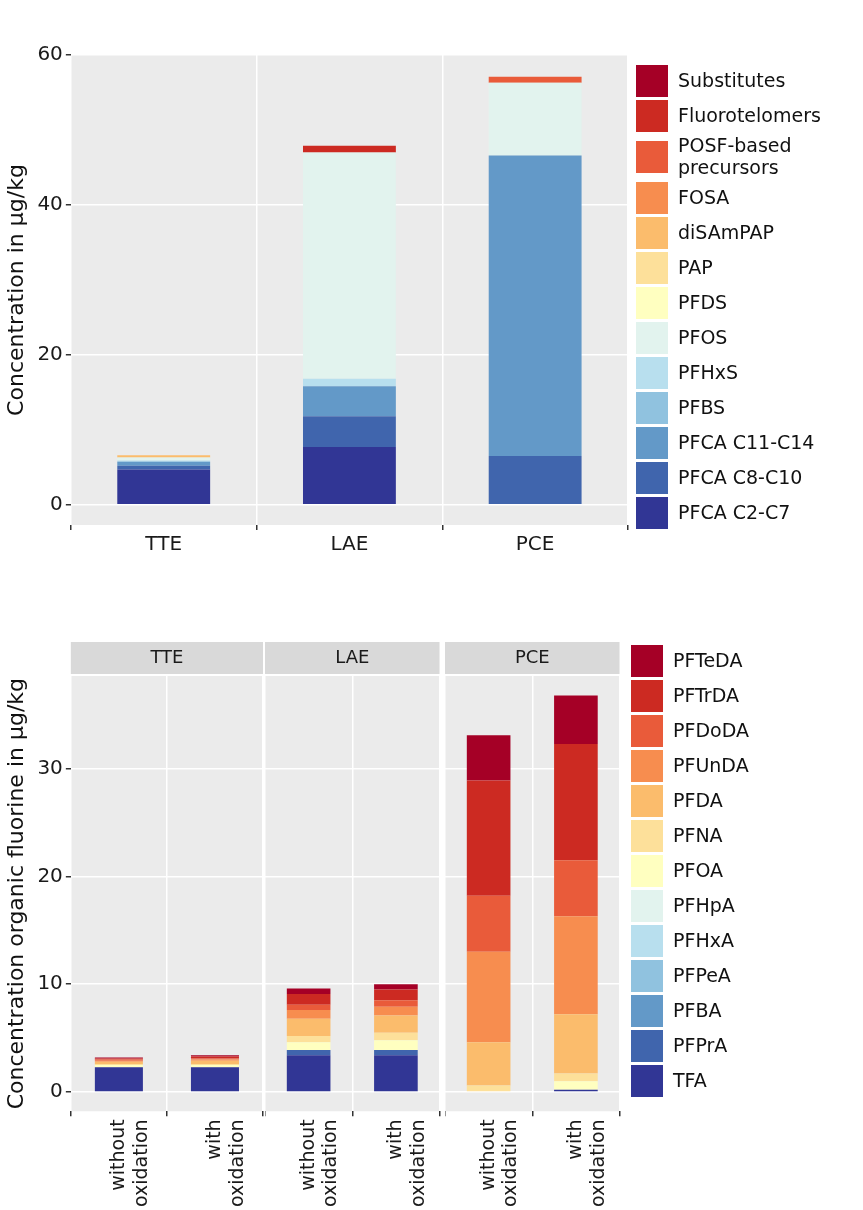 Image resolution: width=863 pixels, height=1210 pixels. Describe the element at coordinates (711, 765) in the screenshot. I see `legend-label: PFUnDA` at that location.